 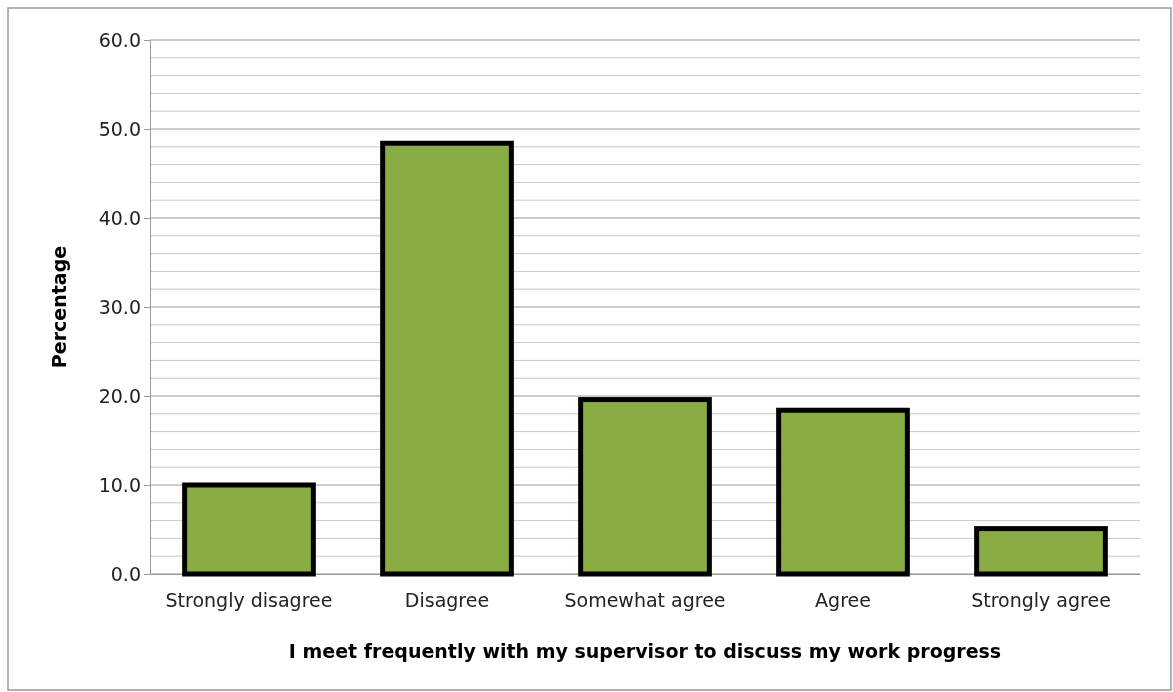 I want to click on y-tick-label: 50.0, so click(x=119, y=128).